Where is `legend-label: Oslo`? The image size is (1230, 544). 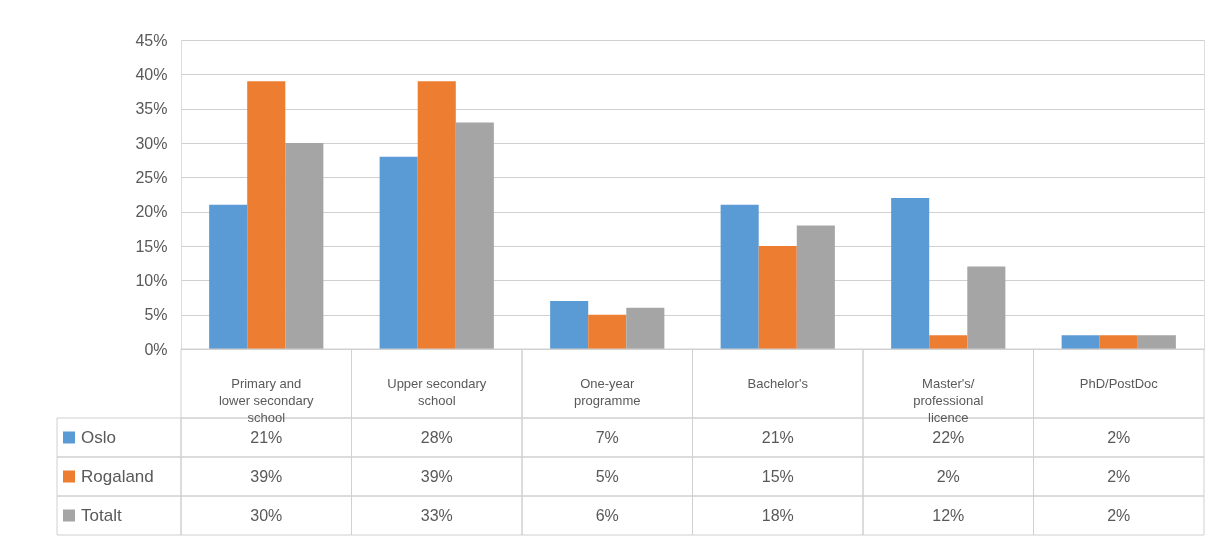 legend-label: Oslo is located at coordinates (98, 437).